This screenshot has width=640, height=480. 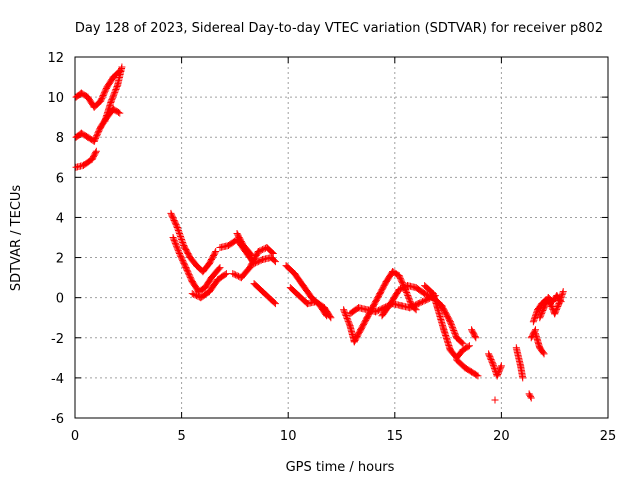 I want to click on y-tick-label: 2, so click(x=60, y=259).